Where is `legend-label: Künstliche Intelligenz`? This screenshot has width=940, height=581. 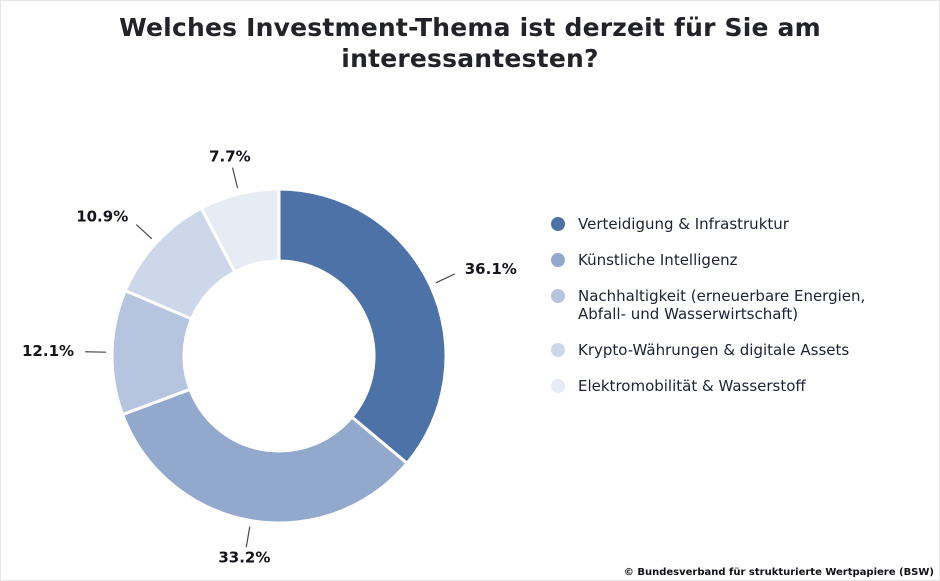 legend-label: Künstliche Intelligenz is located at coordinates (658, 259).